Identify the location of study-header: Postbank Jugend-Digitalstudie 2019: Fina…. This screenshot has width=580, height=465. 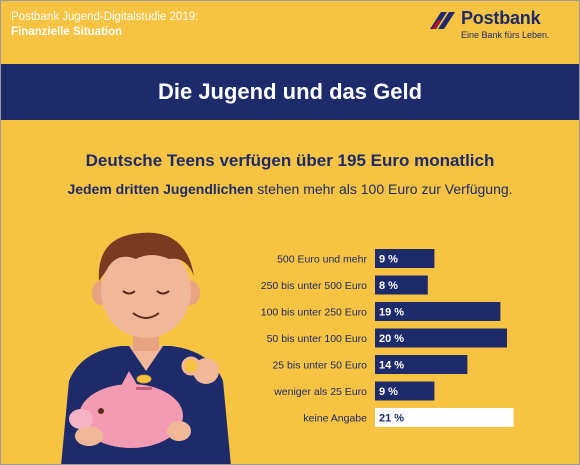
(104, 25).